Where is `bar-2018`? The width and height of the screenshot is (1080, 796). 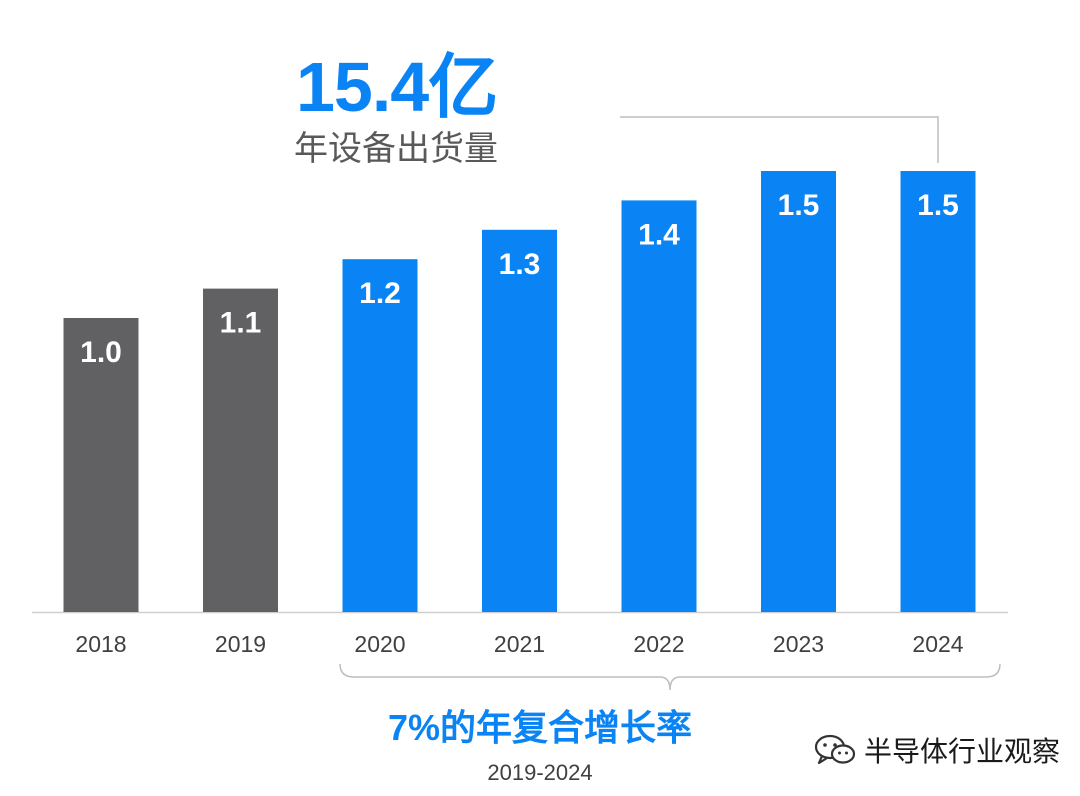 bar-2018 is located at coordinates (101, 465).